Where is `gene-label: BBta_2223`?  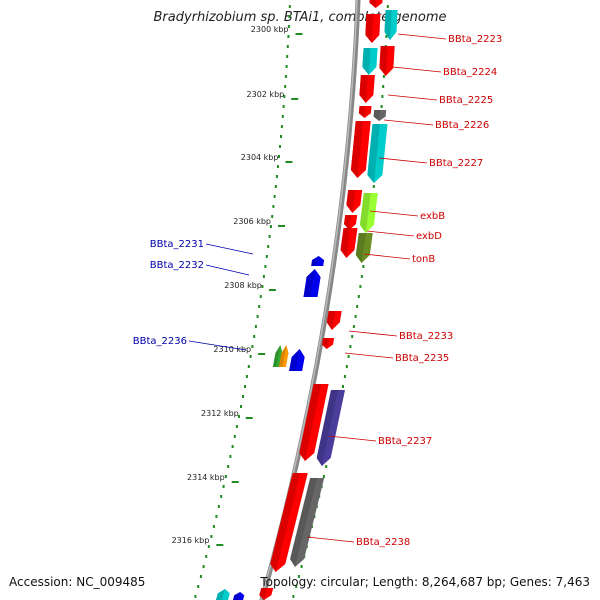
gene-label: BBta_2223 is located at coordinates (475, 39).